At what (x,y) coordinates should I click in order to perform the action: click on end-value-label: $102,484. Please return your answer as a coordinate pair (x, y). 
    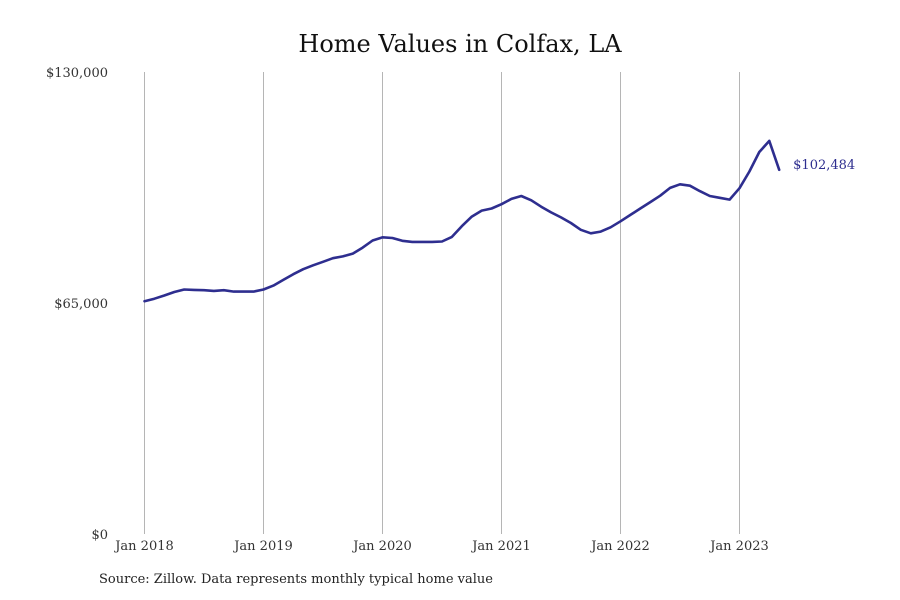
    Looking at the image, I should click on (824, 165).